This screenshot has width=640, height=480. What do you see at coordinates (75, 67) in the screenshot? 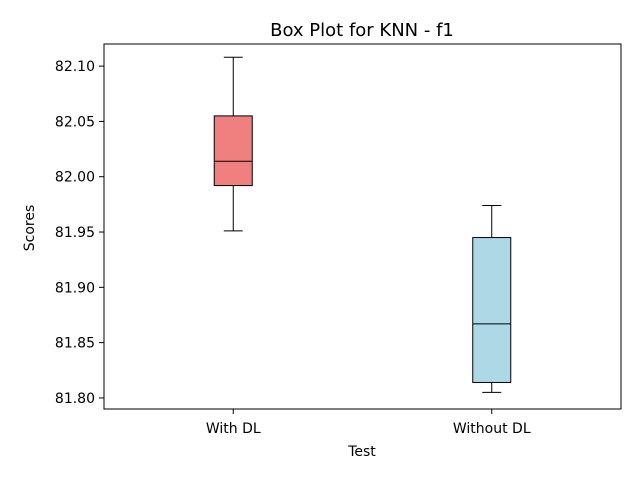
I see `y-tick-label: 82.10` at bounding box center [75, 67].